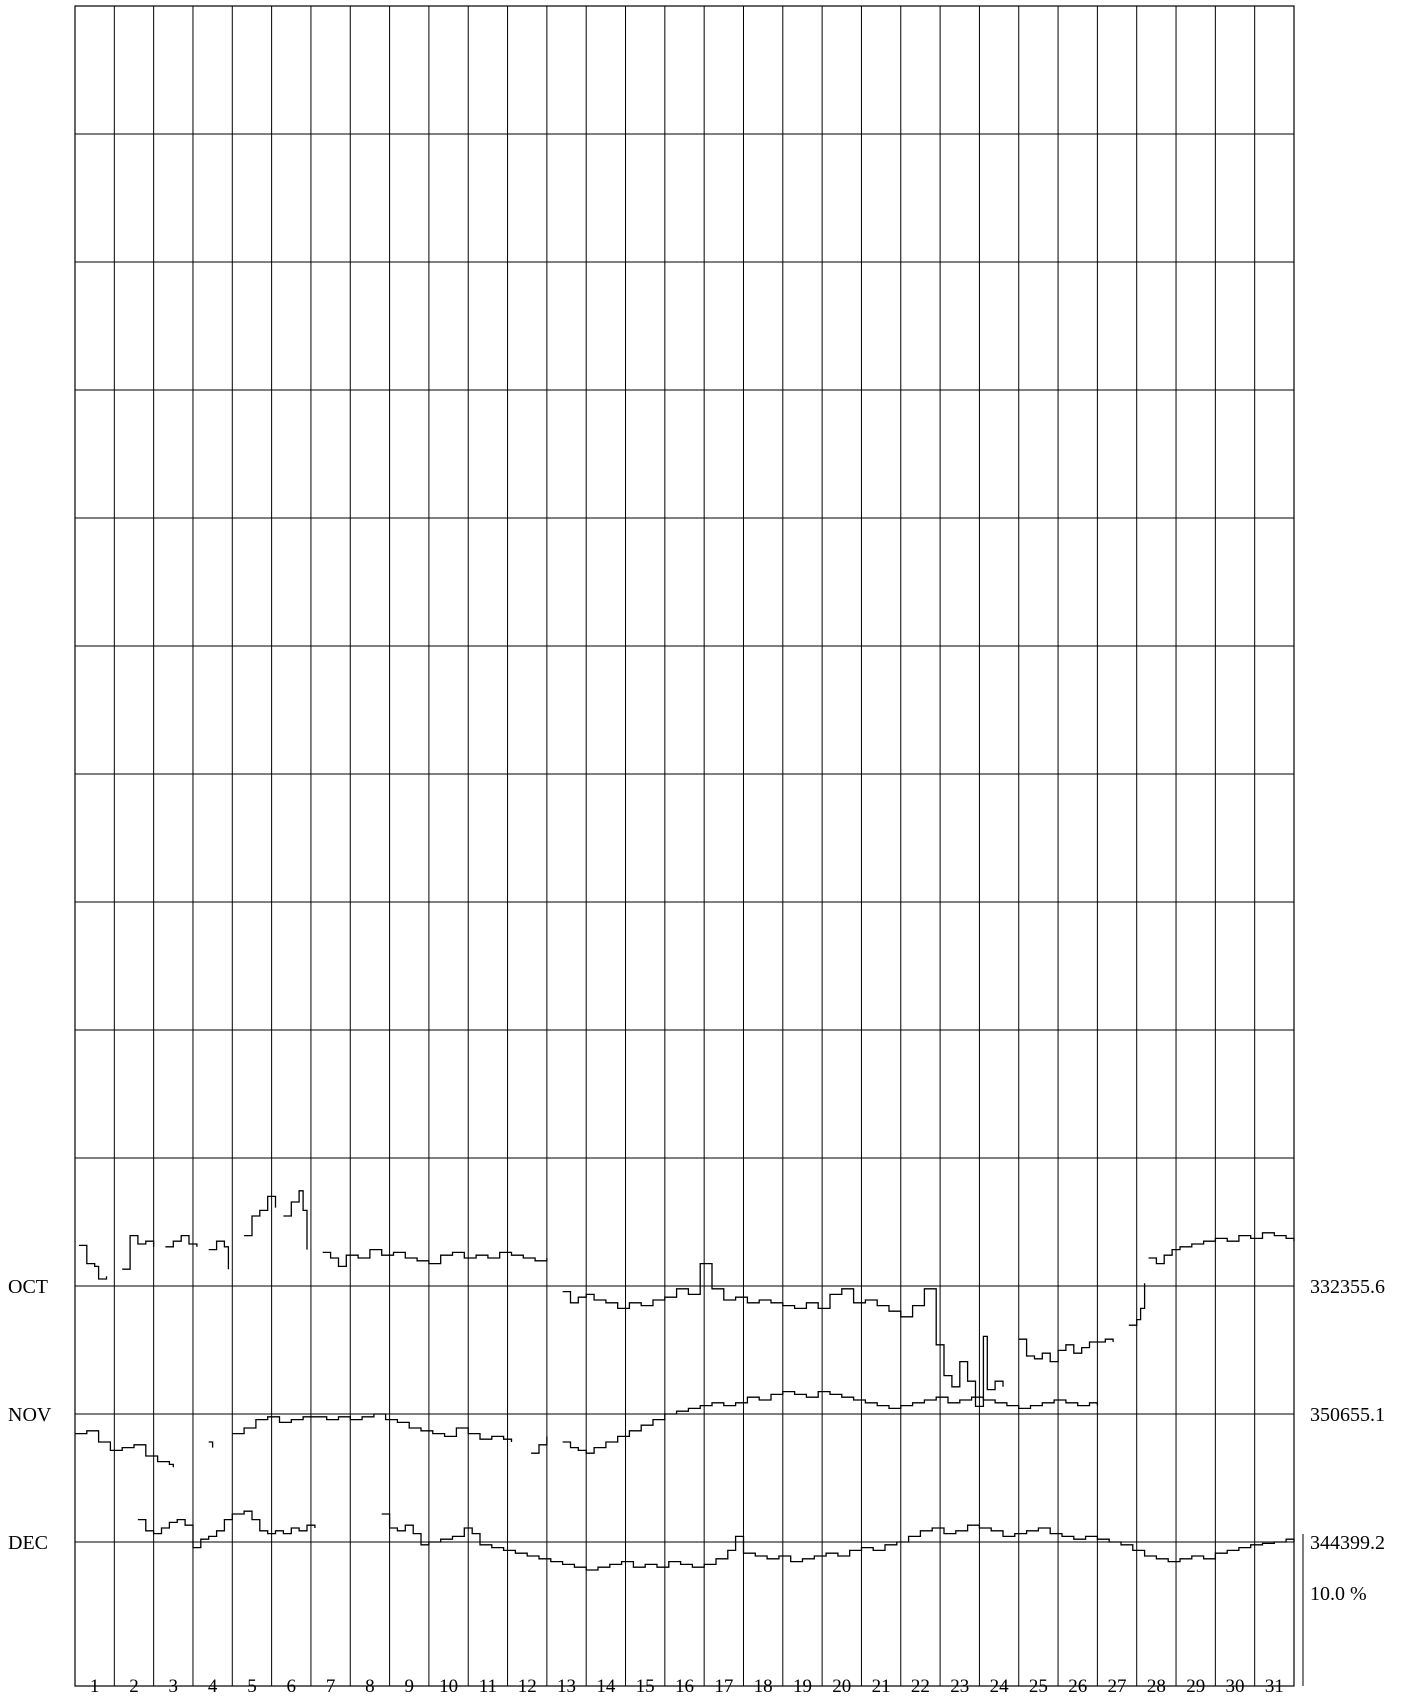  I want to click on tick-label-day: 27, so click(1117, 1686).